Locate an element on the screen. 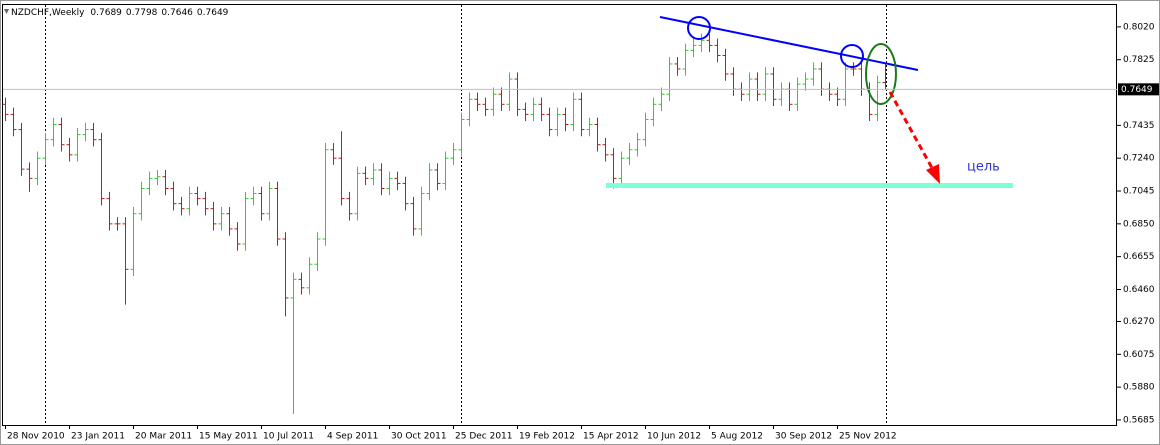 The image size is (1160, 445). y-tick-label: 0.6075 is located at coordinates (1139, 355).